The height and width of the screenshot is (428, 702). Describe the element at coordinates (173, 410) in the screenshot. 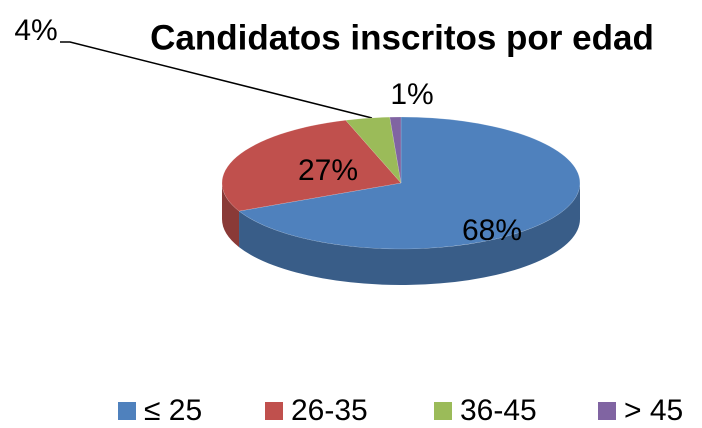

I see `legend-label: ≤ 25` at that location.